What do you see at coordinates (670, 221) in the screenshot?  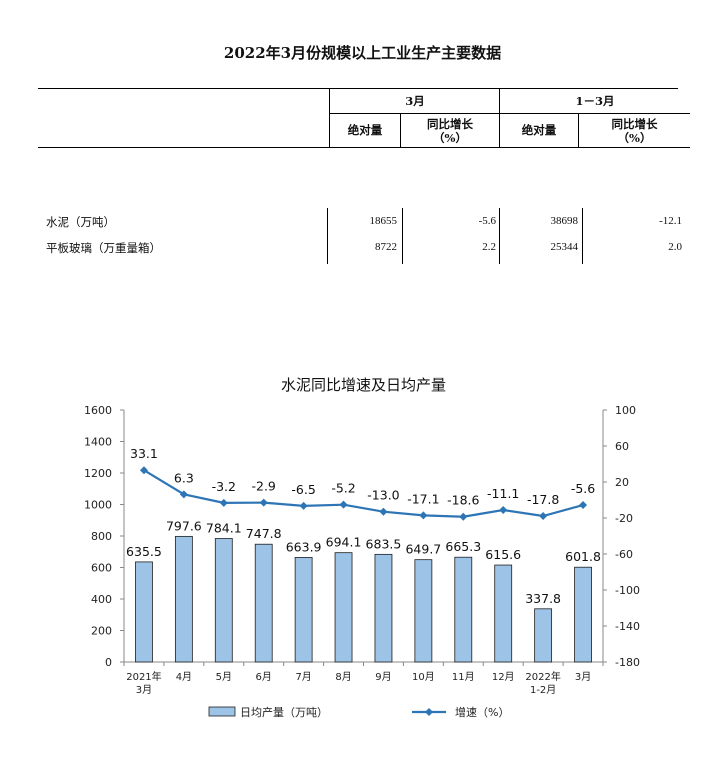 I see `table-cell: -12.1` at bounding box center [670, 221].